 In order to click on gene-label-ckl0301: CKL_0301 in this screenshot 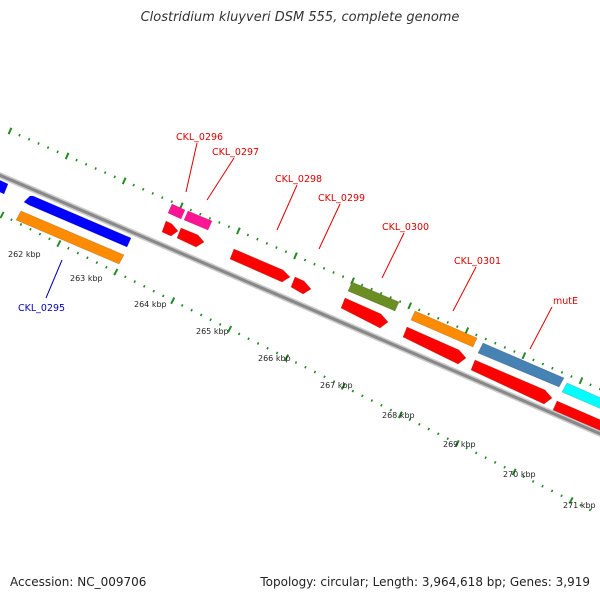, I will do `click(477, 261)`.